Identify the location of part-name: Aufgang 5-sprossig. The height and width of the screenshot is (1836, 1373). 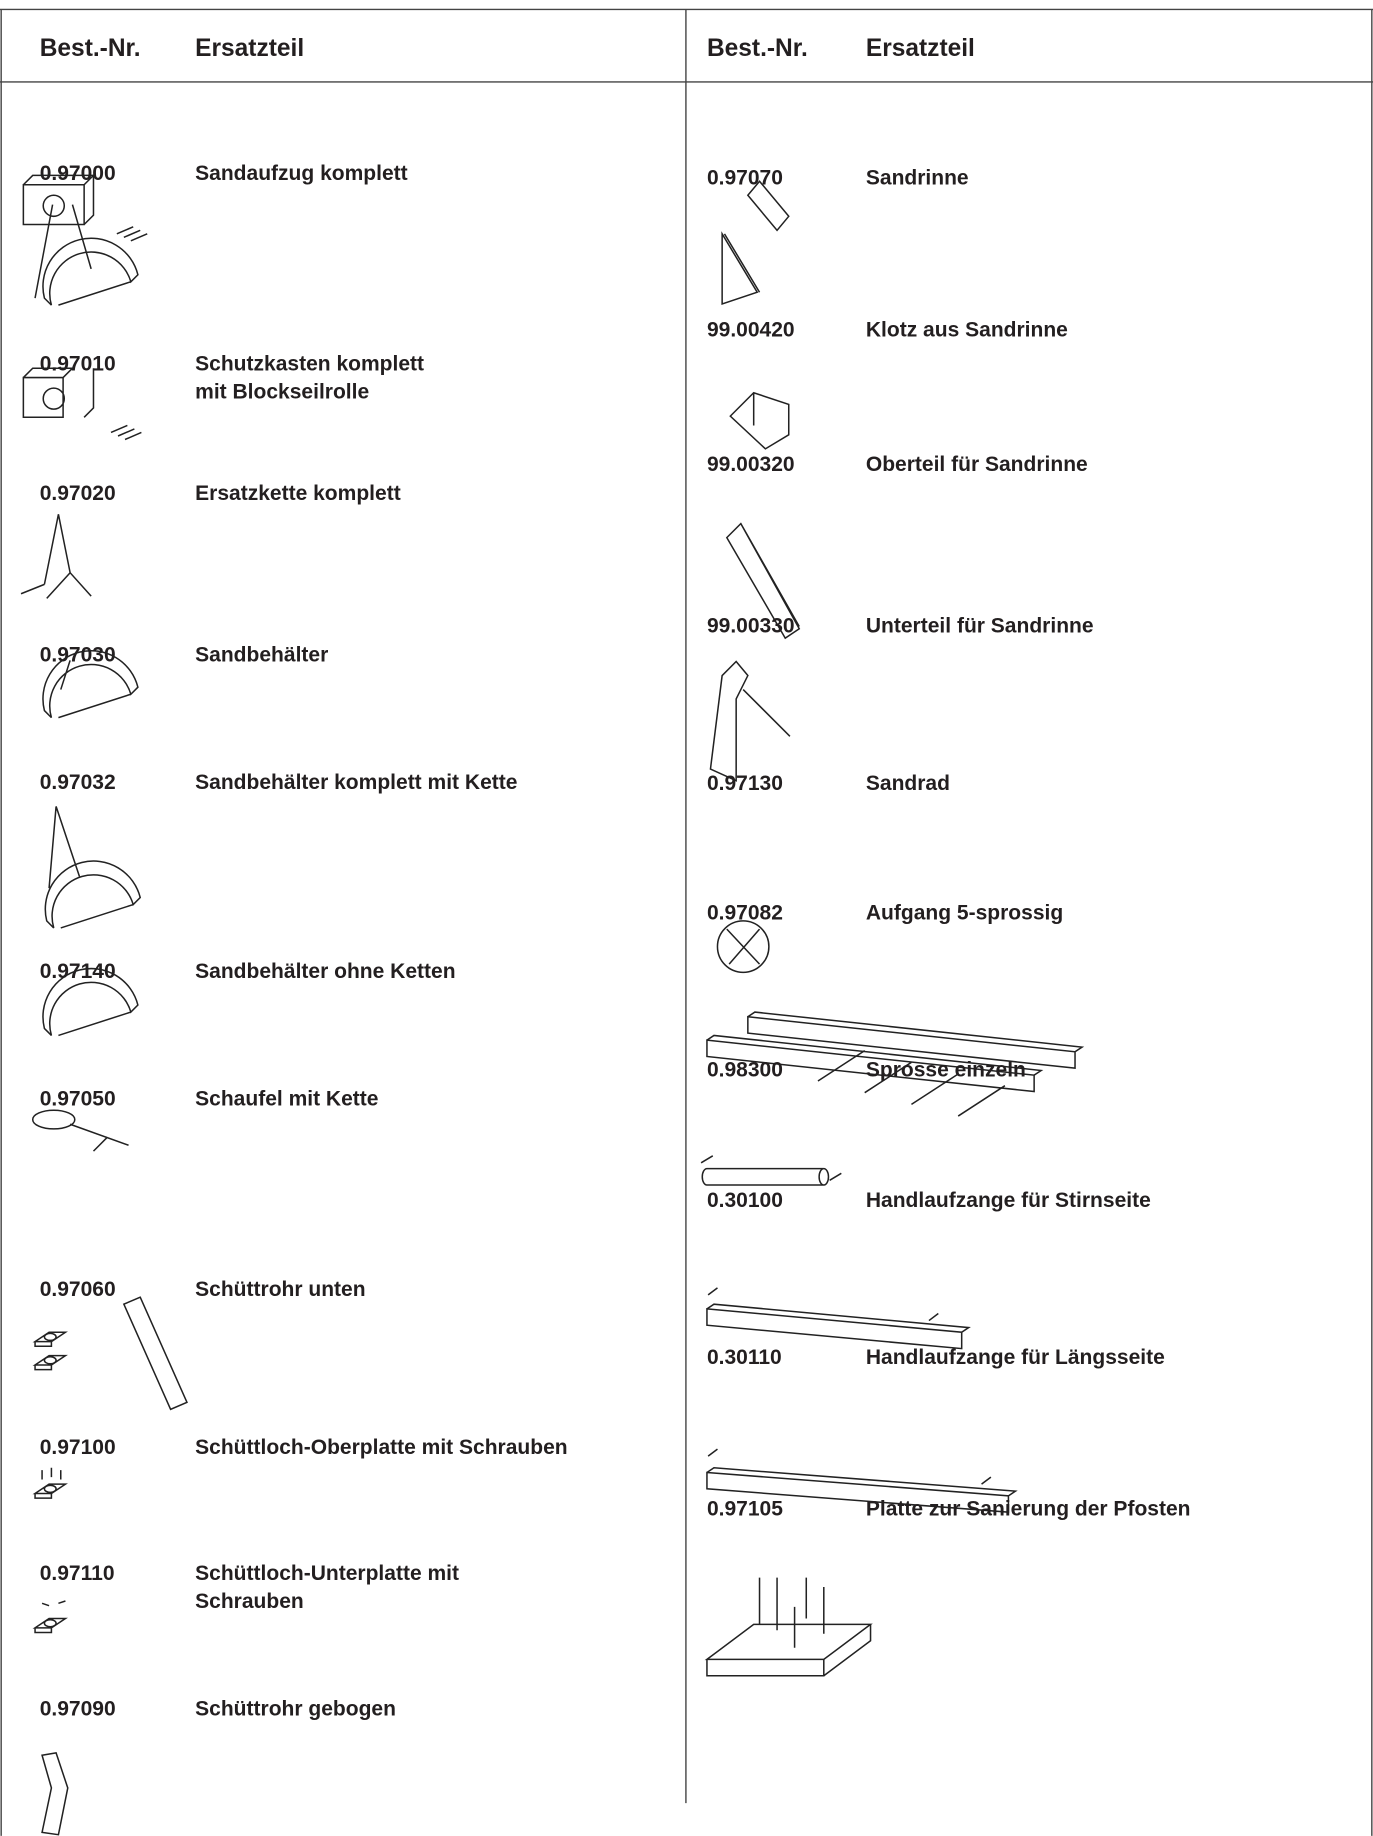
(964, 913).